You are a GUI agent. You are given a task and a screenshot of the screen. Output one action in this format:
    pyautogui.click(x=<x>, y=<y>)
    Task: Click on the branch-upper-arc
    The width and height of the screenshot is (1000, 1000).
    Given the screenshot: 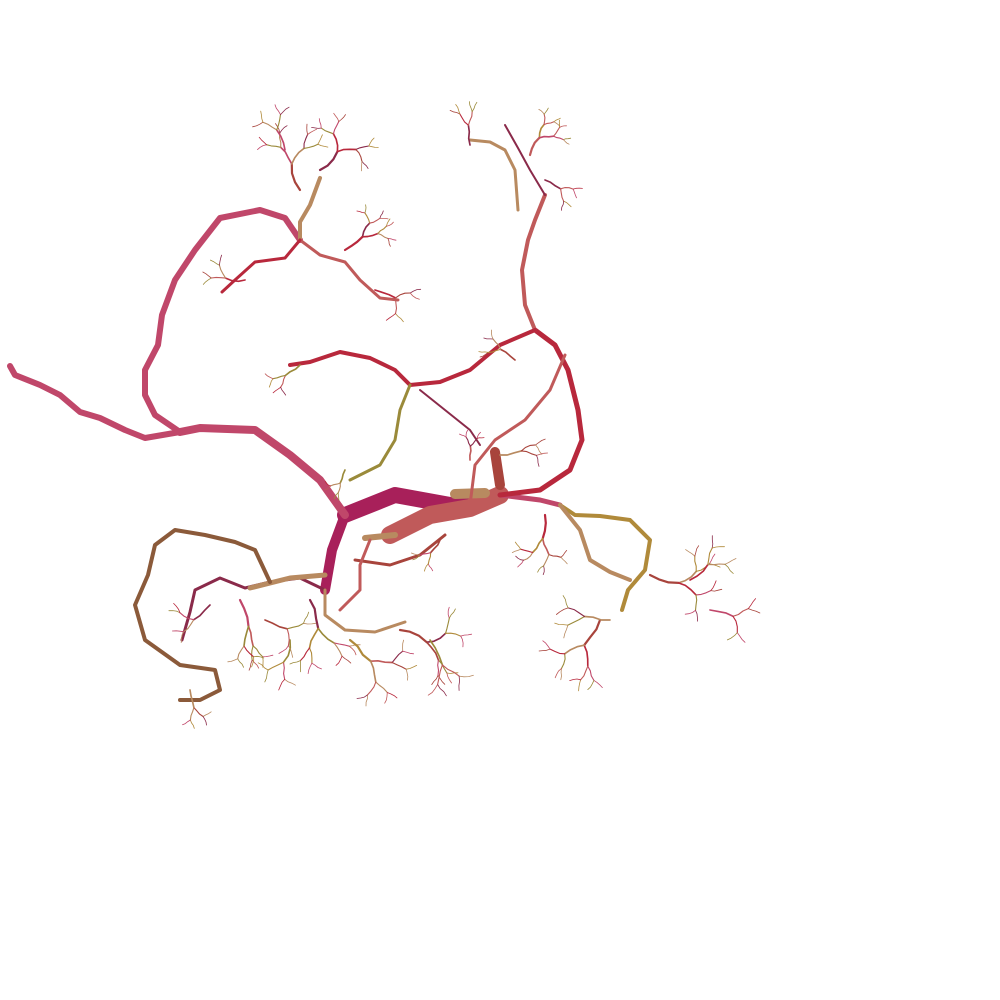 What is the action you would take?
    pyautogui.click(x=412, y=357)
    